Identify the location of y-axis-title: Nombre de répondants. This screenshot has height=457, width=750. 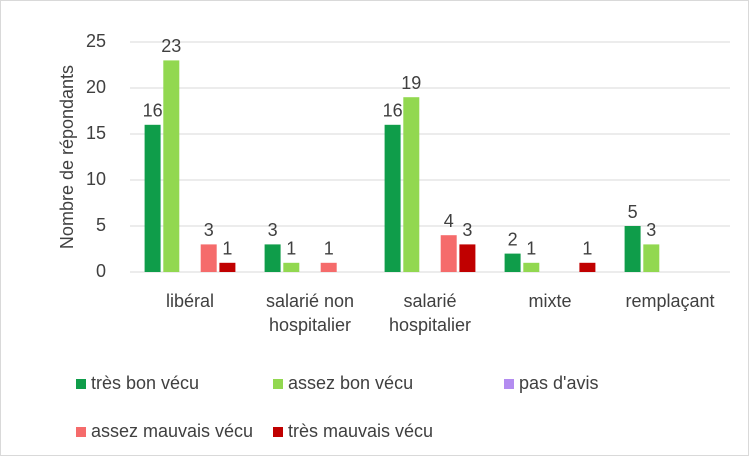
(67, 157).